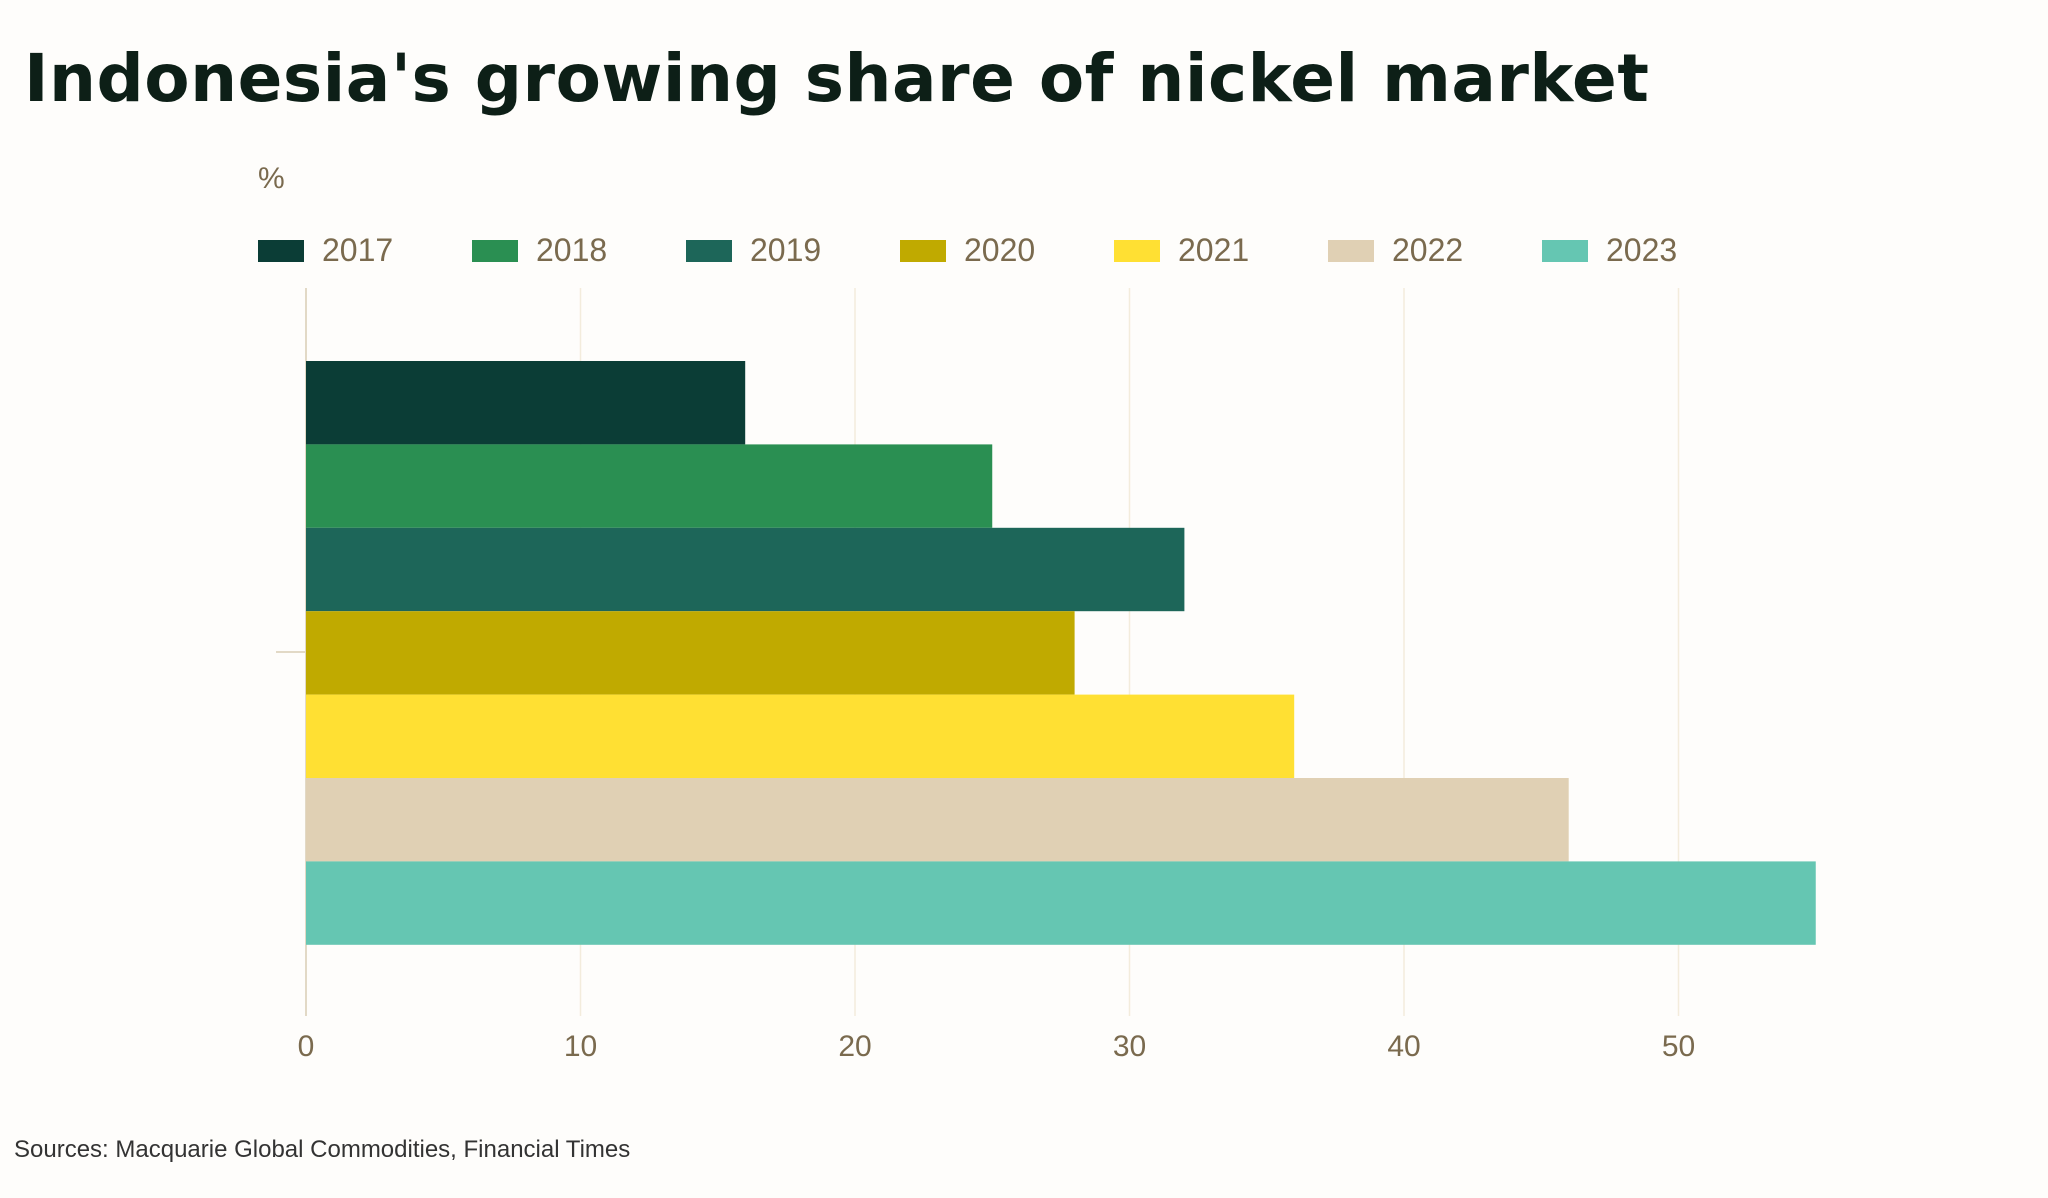  I want to click on x-tick-label-40: 40, so click(1403, 1046).